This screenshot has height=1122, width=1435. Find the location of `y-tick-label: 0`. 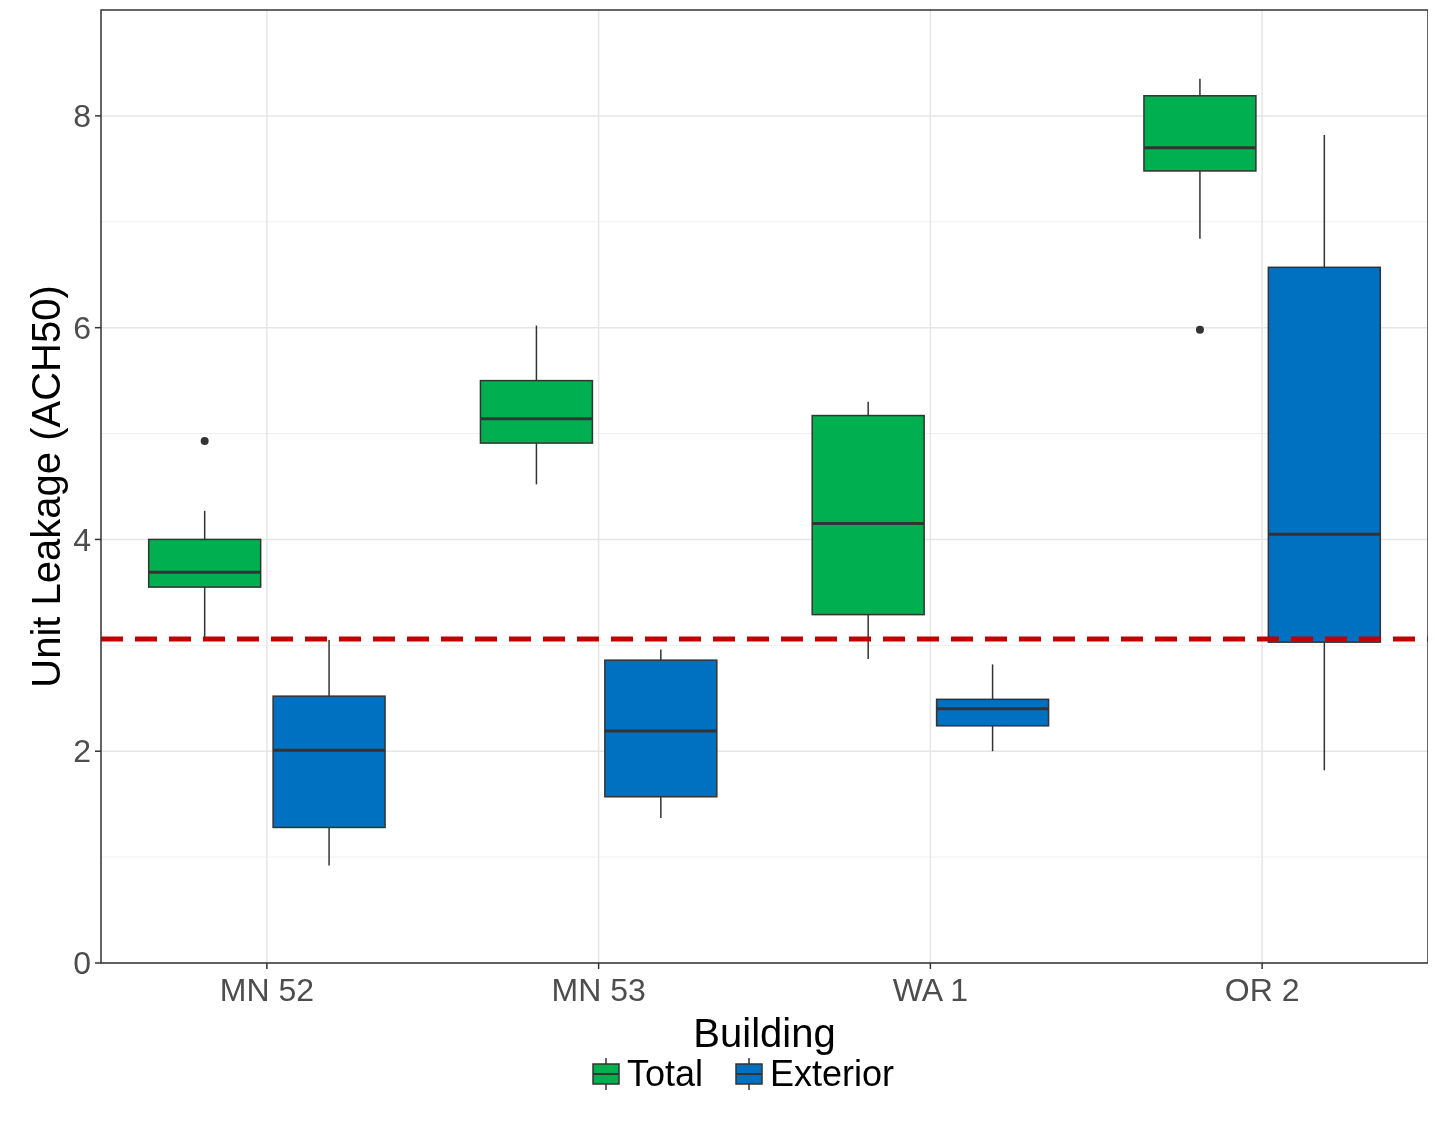

y-tick-label: 0 is located at coordinates (82, 963).